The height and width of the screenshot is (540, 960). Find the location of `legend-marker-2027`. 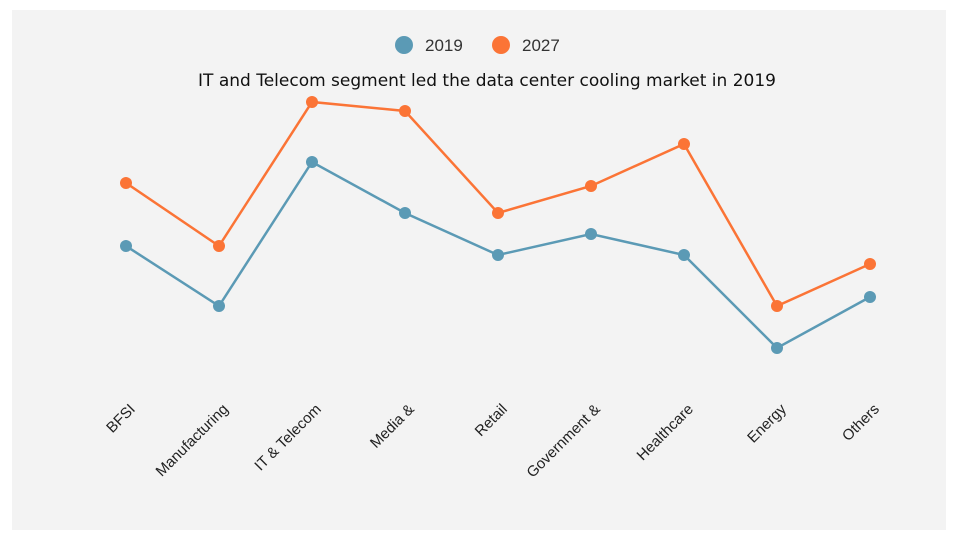

legend-marker-2027 is located at coordinates (501, 45).